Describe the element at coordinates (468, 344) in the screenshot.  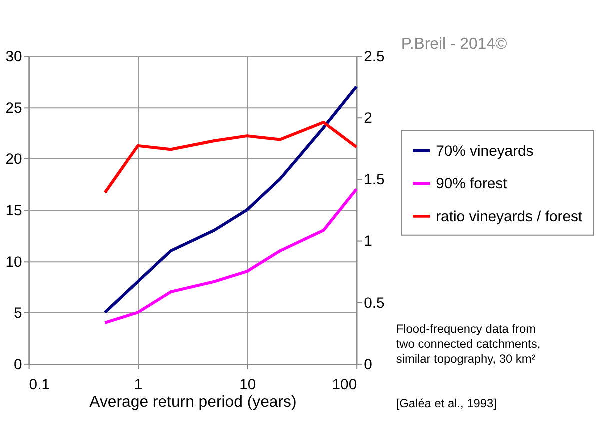
I see `text: Flood-frequency data from two connected catchments, similar topography, 30 km²` at that location.